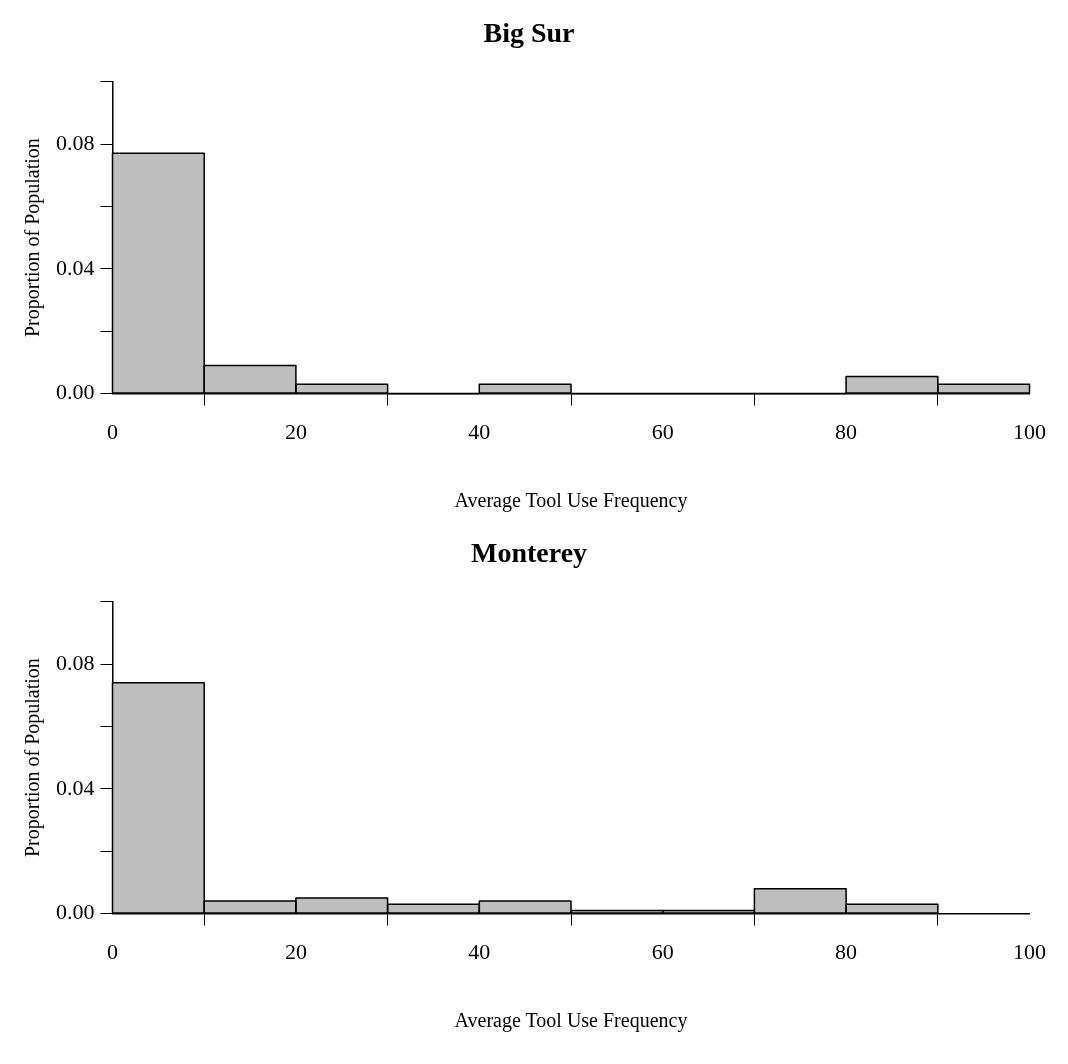 This screenshot has width=1068, height=1064. Describe the element at coordinates (529, 553) in the screenshot. I see `chart-title: Monterey` at that location.